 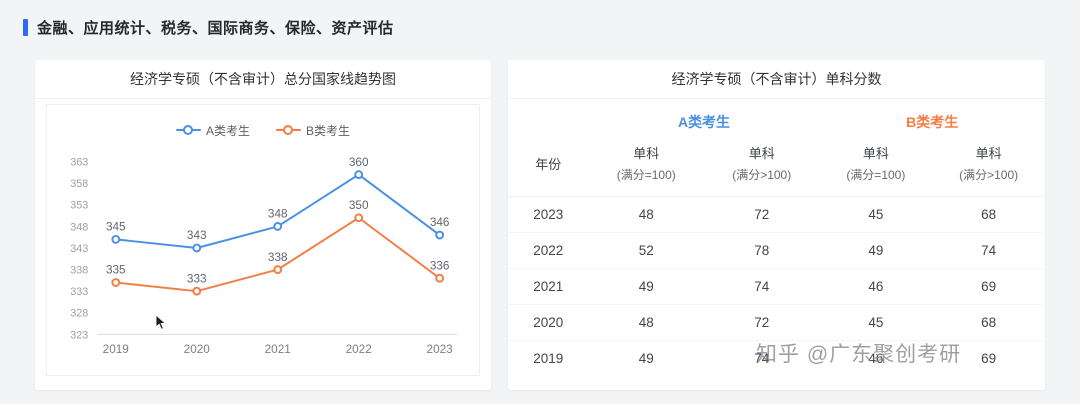 What do you see at coordinates (762, 250) in the screenshot?
I see `score-cell-a2: 78` at bounding box center [762, 250].